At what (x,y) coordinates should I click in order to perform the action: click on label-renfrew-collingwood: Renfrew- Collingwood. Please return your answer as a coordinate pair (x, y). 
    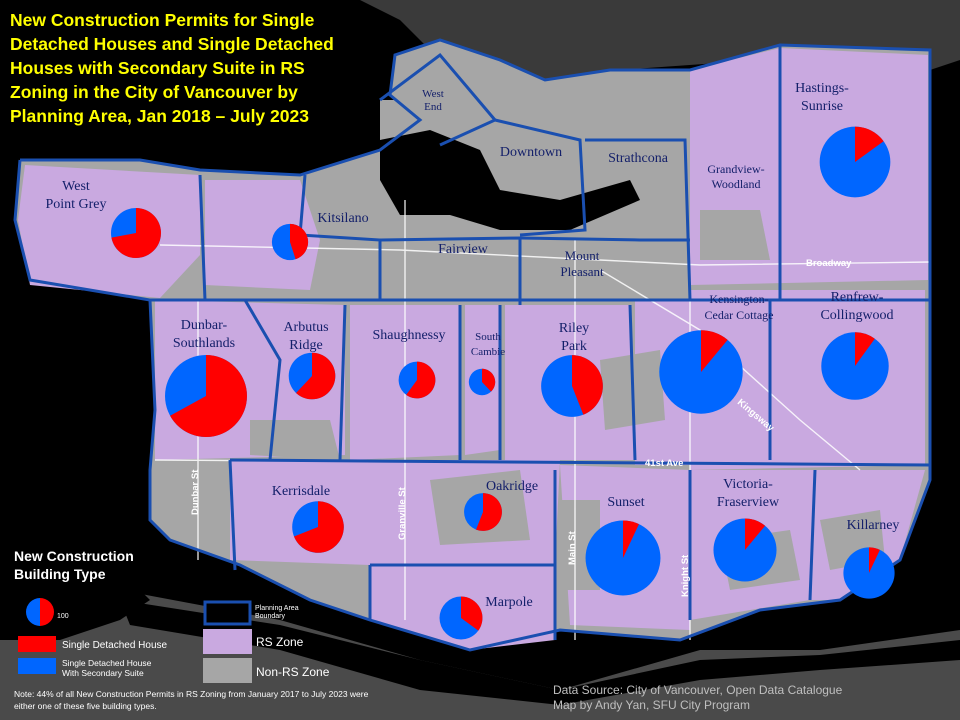
    Looking at the image, I should click on (857, 306).